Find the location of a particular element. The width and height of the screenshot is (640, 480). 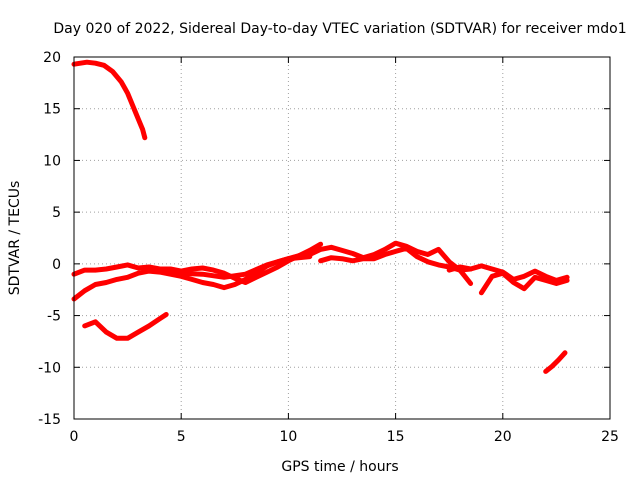

series-line-arc-end is located at coordinates (555, 362).